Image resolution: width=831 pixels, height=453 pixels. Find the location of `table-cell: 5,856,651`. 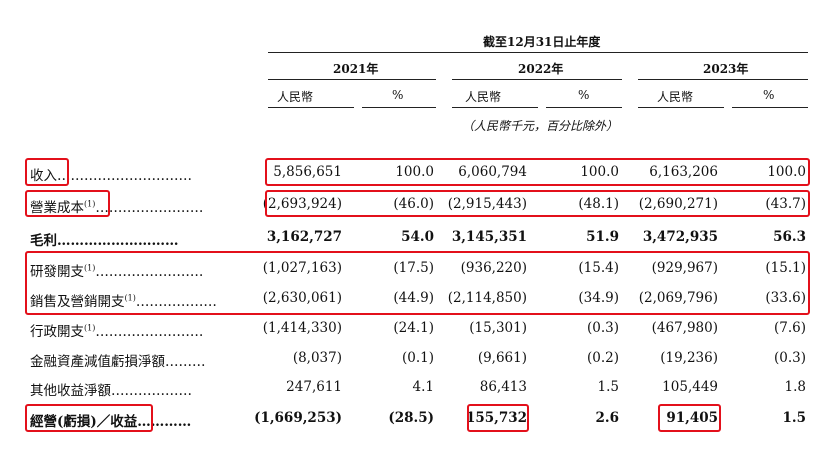

table-cell: 5,856,651 is located at coordinates (307, 172).